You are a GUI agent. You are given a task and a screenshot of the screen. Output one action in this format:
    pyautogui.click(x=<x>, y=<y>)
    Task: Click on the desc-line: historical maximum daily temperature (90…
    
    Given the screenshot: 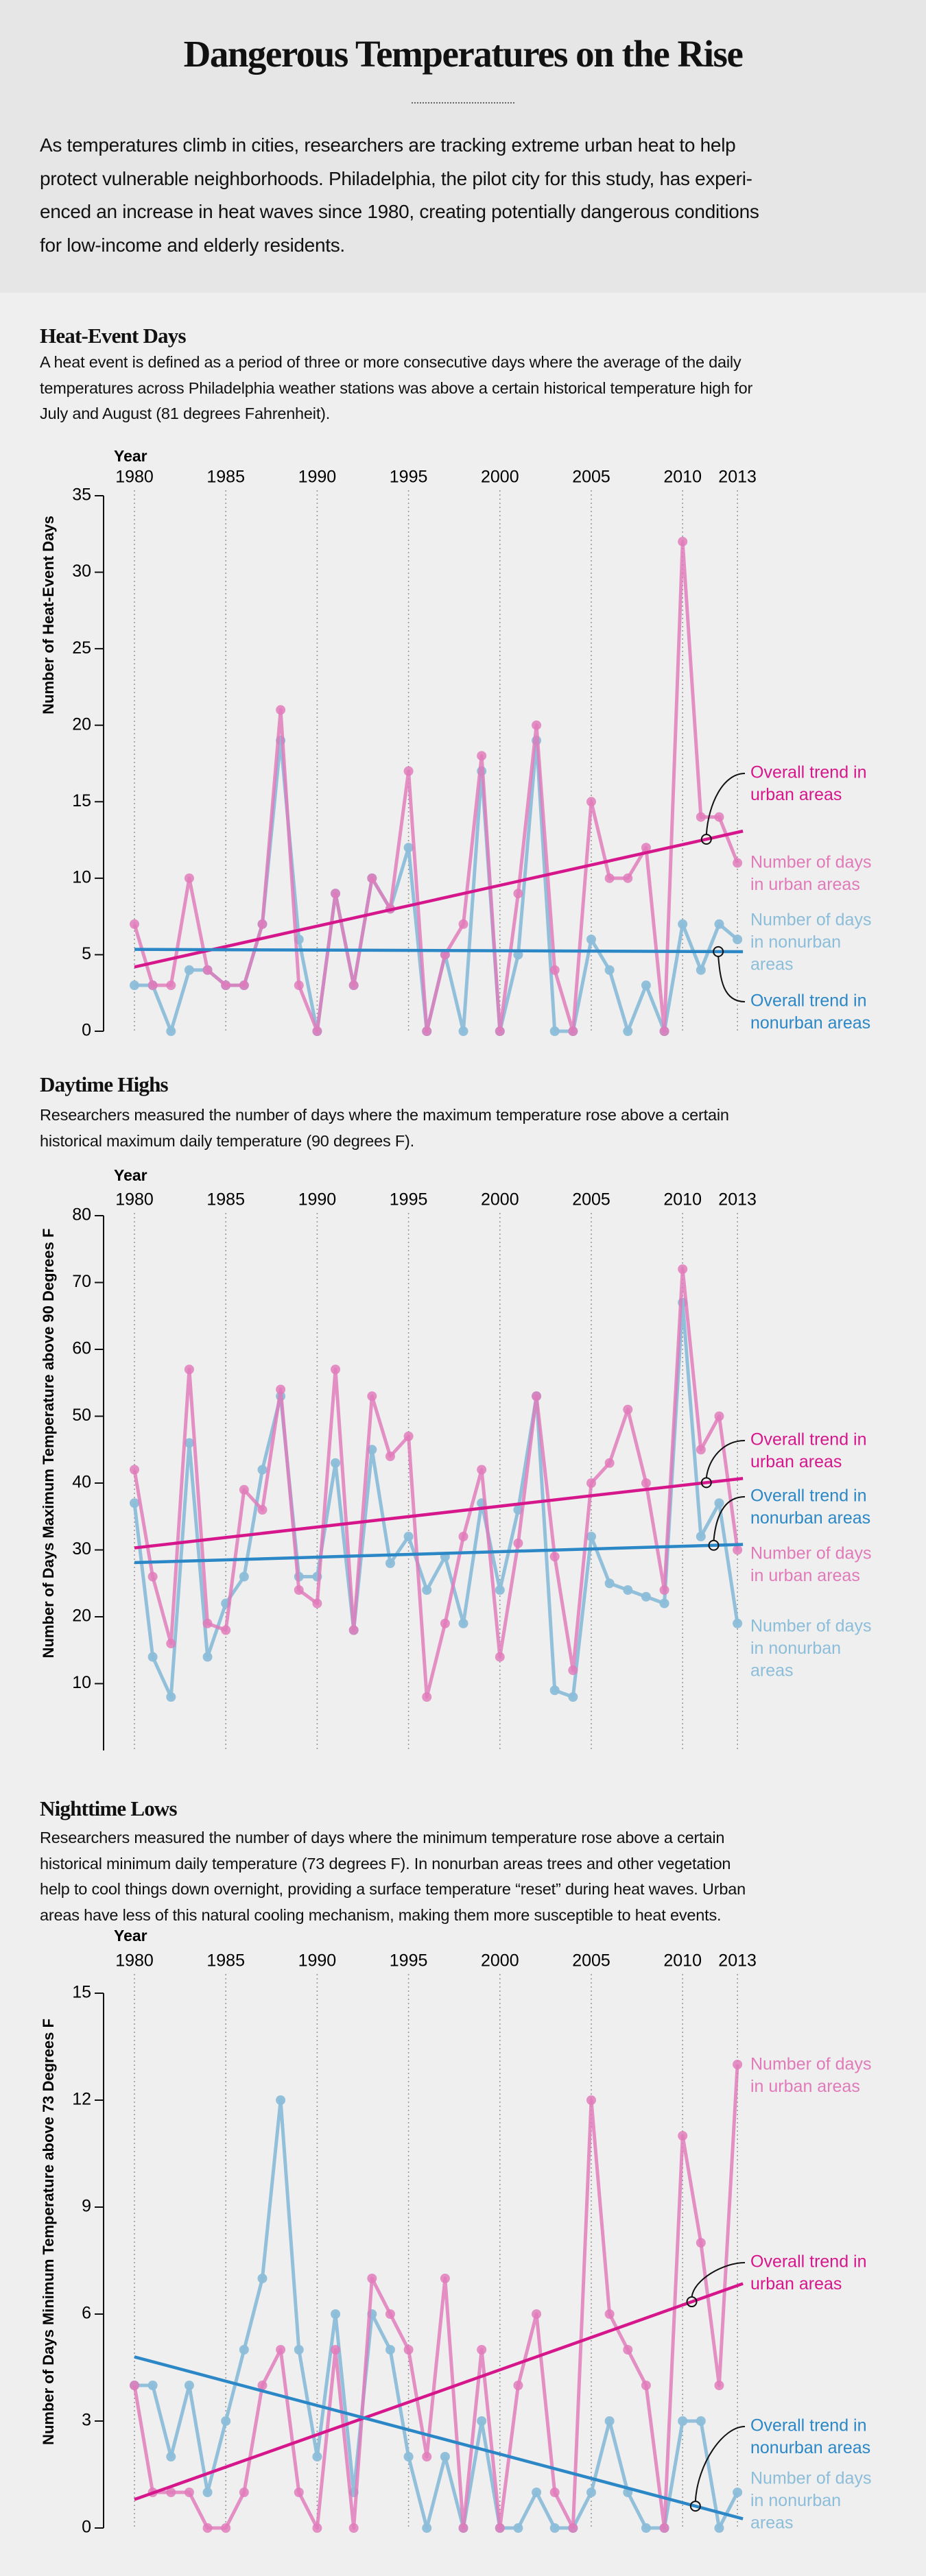 What is the action you would take?
    pyautogui.click(x=227, y=1140)
    